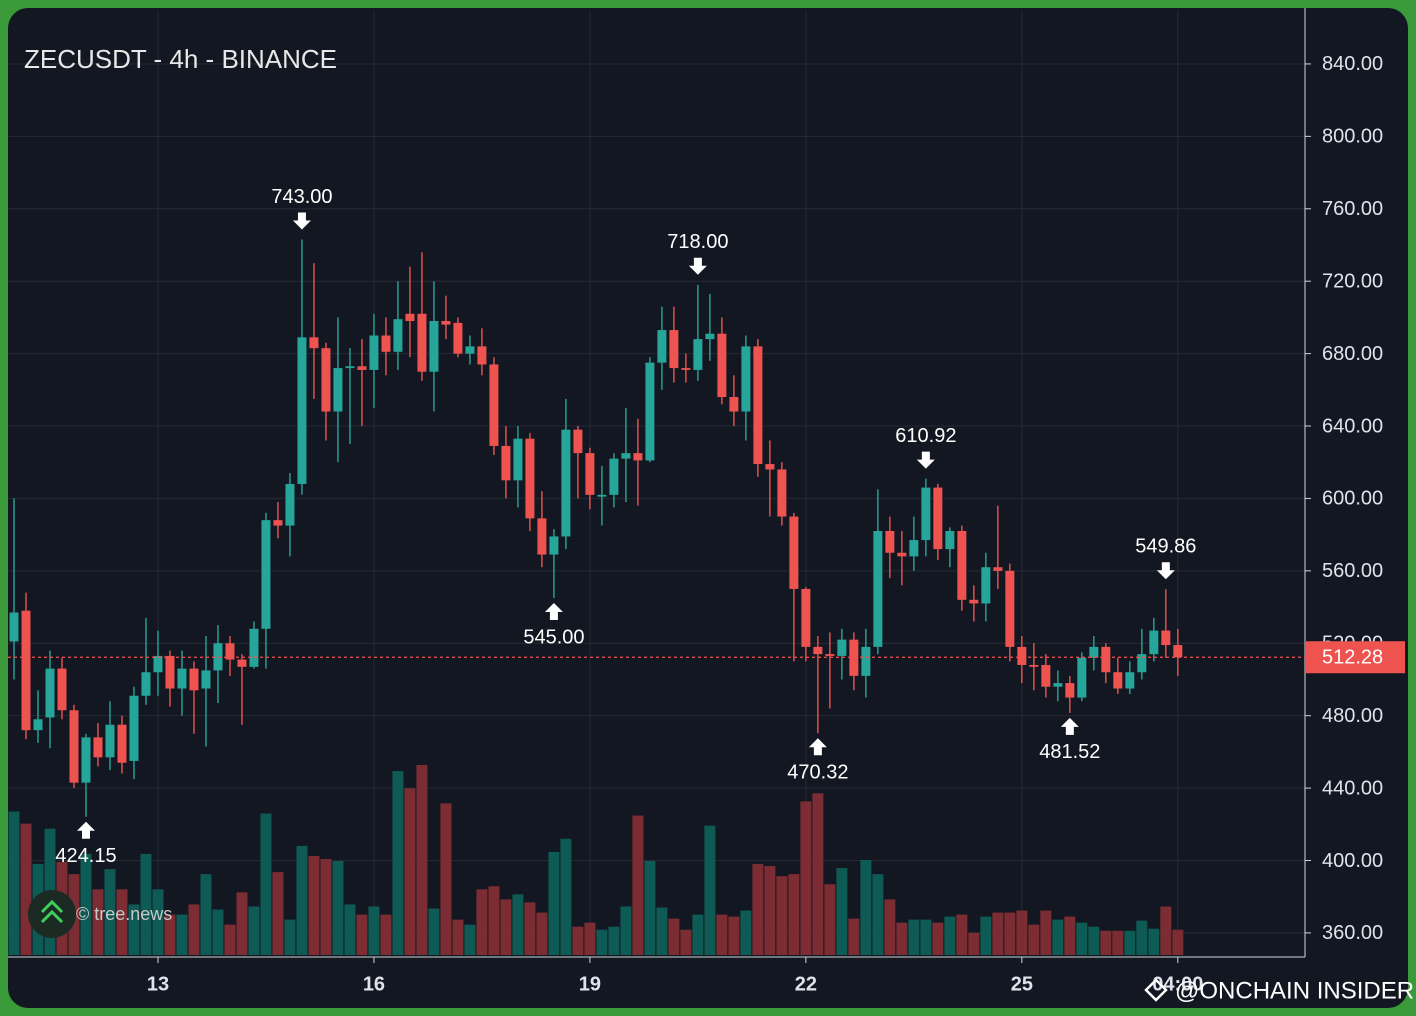  What do you see at coordinates (1355, 657) in the screenshot?
I see `last-price-badge` at bounding box center [1355, 657].